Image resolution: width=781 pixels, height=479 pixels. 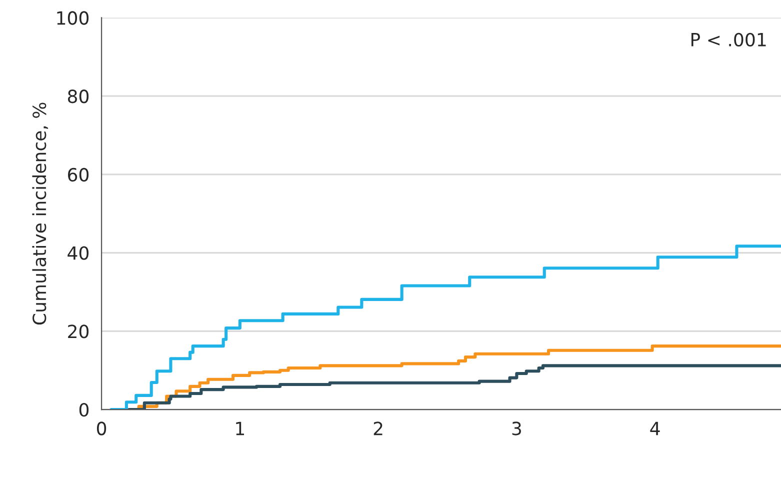 What do you see at coordinates (378, 429) in the screenshot?
I see `x-tick-label: 2` at bounding box center [378, 429].